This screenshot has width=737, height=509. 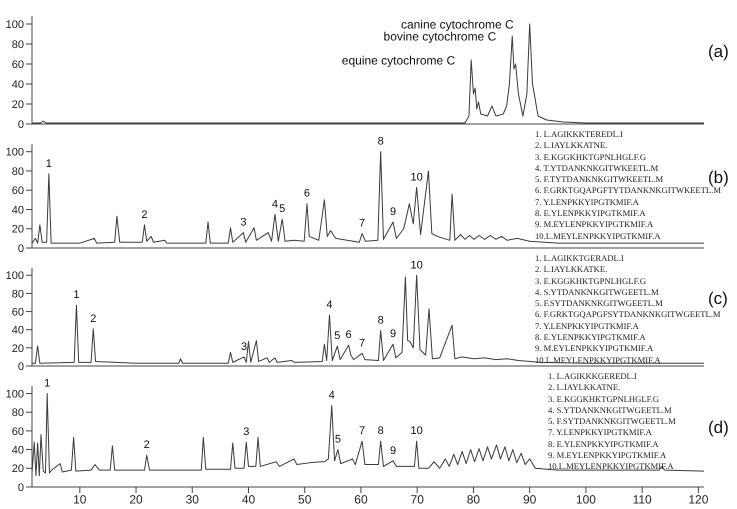 What do you see at coordinates (136, 499) in the screenshot?
I see `x-tick-label: 20` at bounding box center [136, 499].